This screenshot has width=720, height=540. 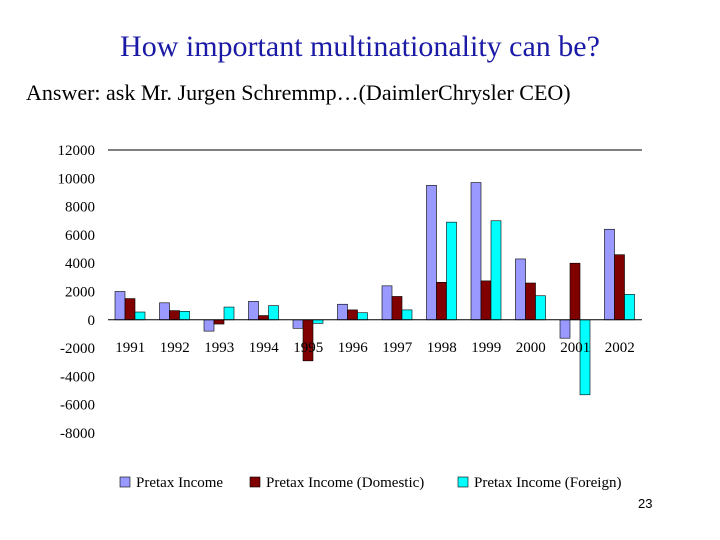 What do you see at coordinates (80, 208) in the screenshot?
I see `y-tick-label: 8000` at bounding box center [80, 208].